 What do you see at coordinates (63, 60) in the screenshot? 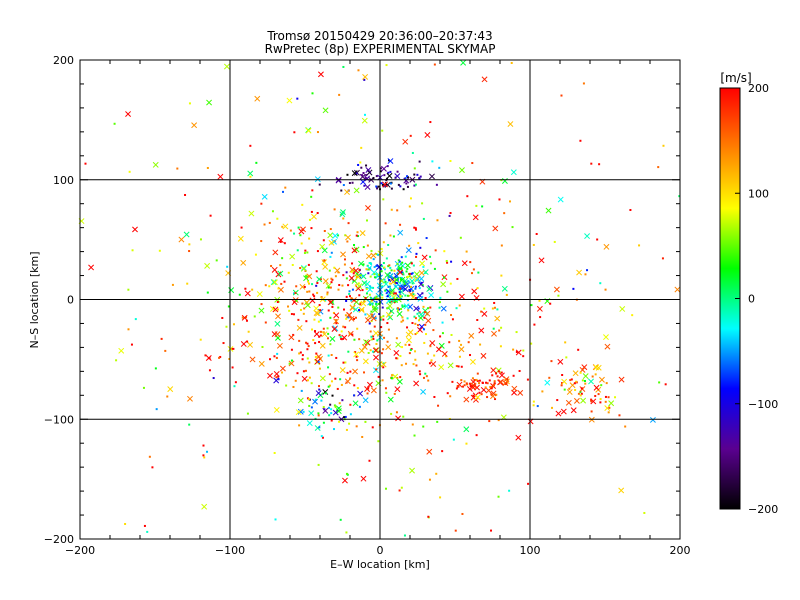
I see `y-tick-label: 200` at bounding box center [63, 60].